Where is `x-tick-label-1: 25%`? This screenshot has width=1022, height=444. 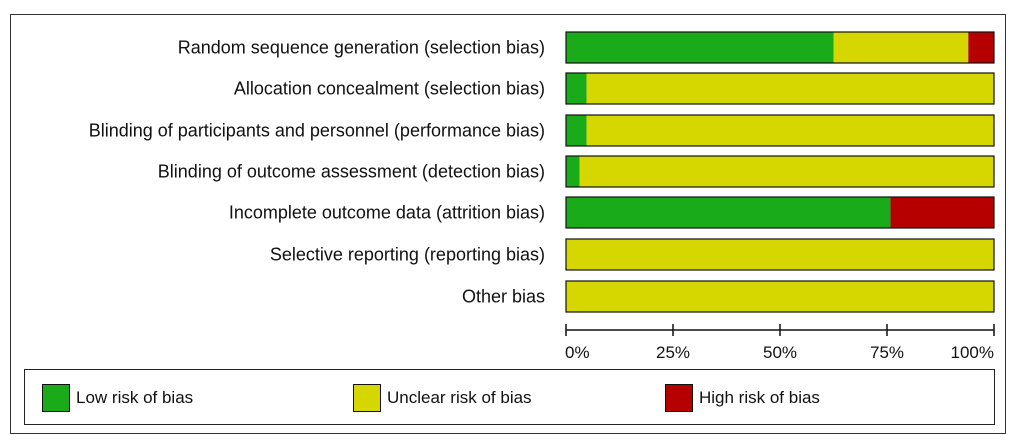
x-tick-label-1: 25% is located at coordinates (673, 352).